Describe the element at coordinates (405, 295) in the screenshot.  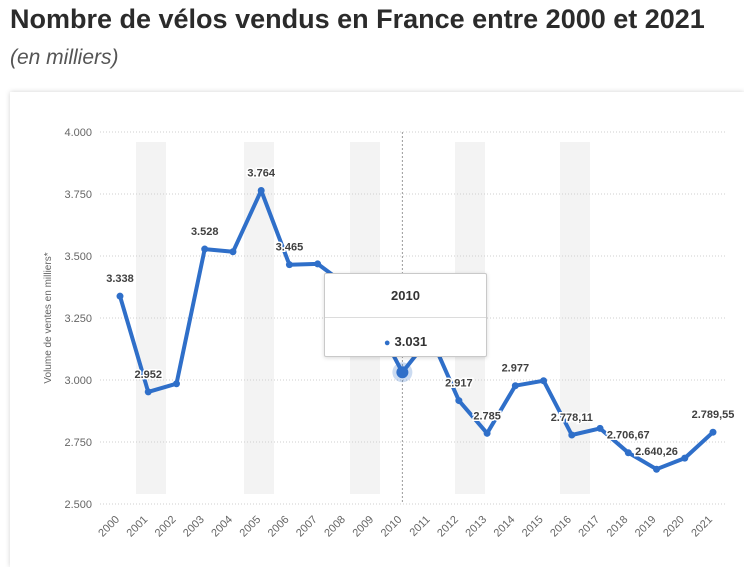
I see `tooltip-year: 2010` at that location.